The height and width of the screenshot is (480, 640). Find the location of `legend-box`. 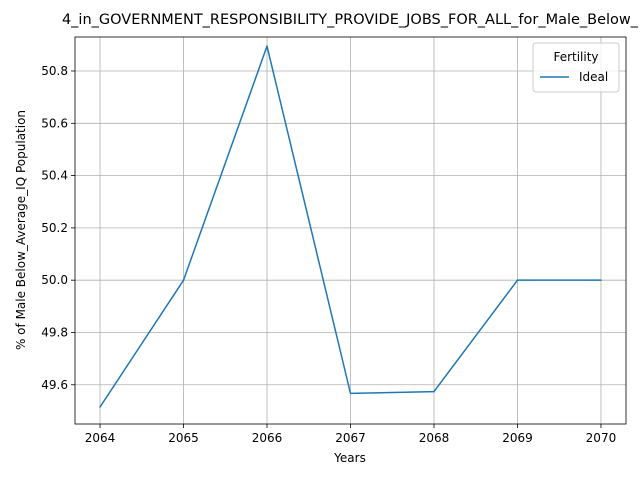

legend-box is located at coordinates (576, 67).